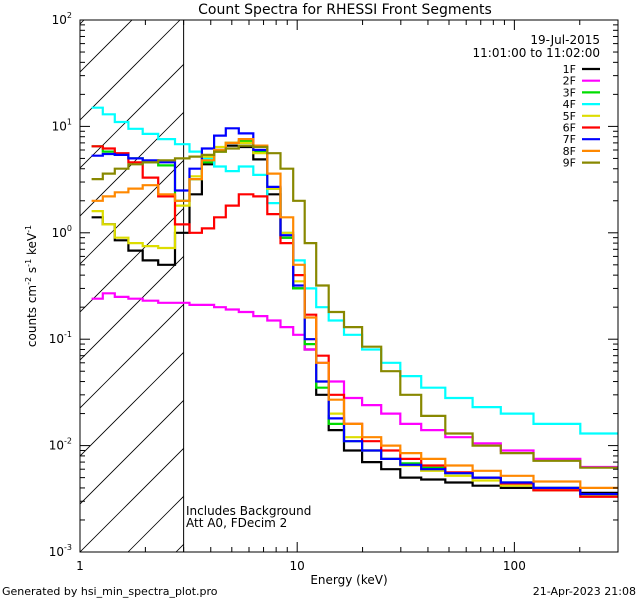 The image size is (640, 600). I want to click on legend-label-7f: 7F, so click(569, 139).